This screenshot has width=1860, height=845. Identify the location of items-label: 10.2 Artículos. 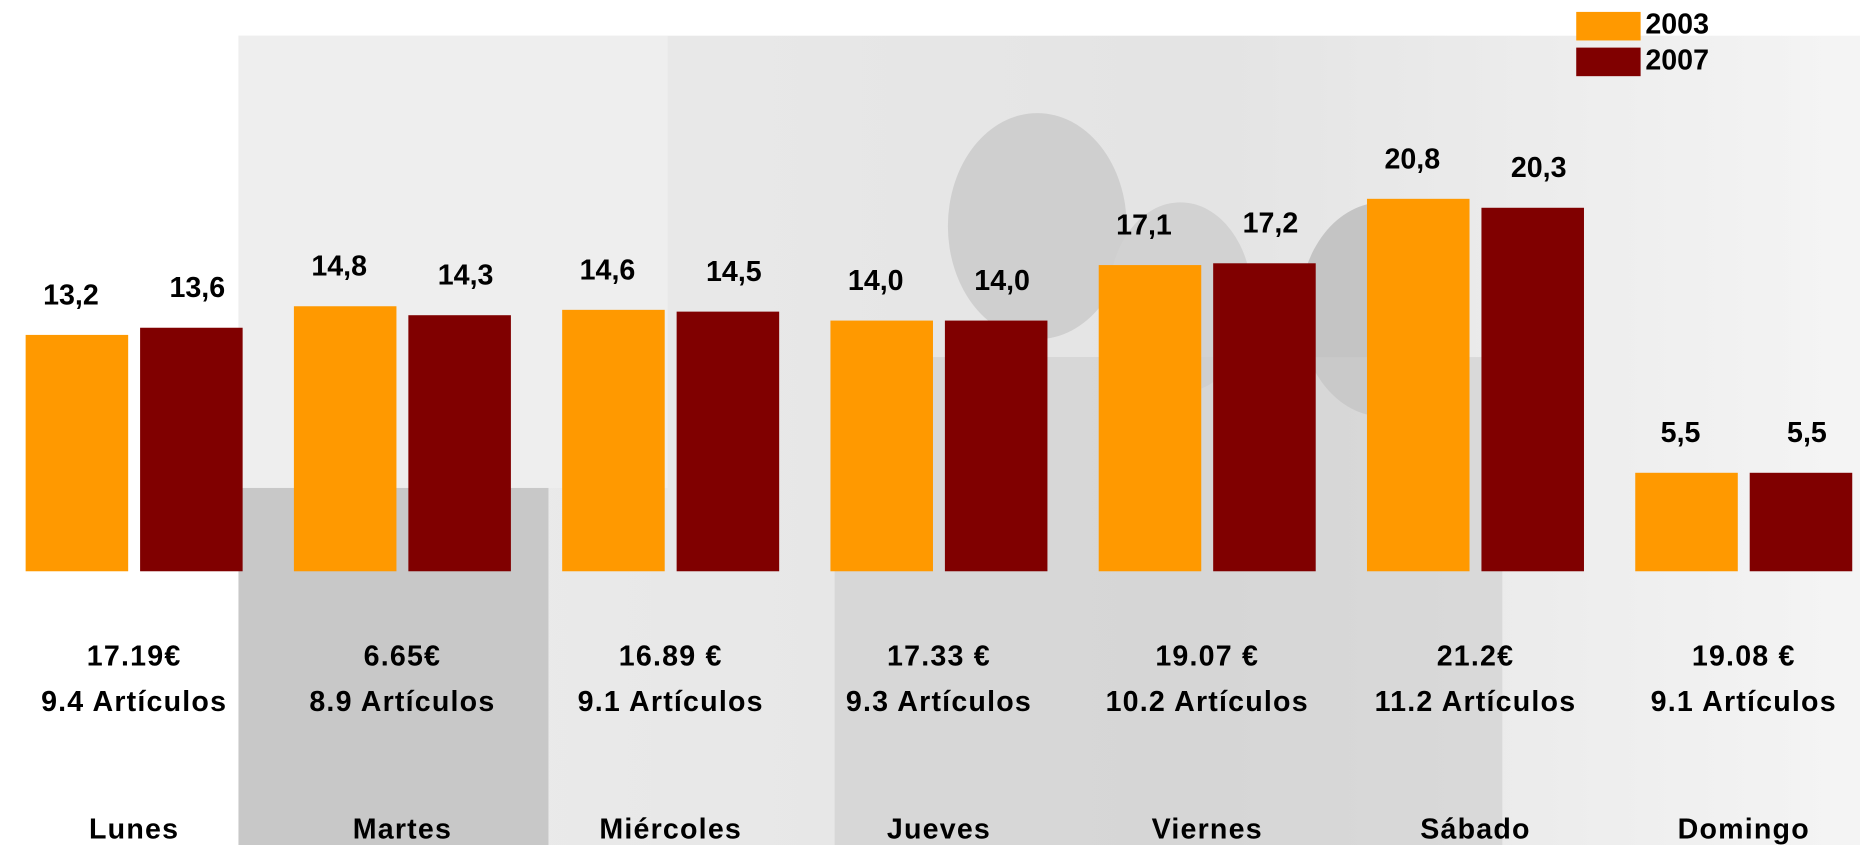
(1207, 702).